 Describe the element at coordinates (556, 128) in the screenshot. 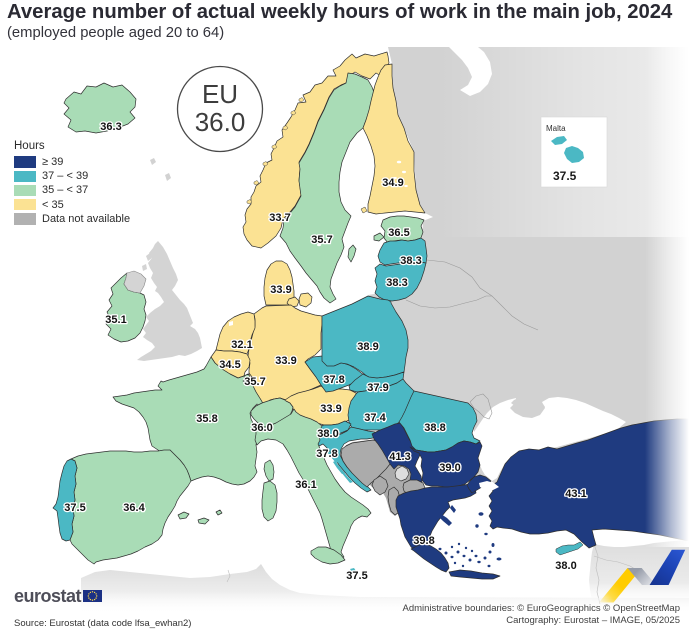

I see `svg-text: Malta` at that location.